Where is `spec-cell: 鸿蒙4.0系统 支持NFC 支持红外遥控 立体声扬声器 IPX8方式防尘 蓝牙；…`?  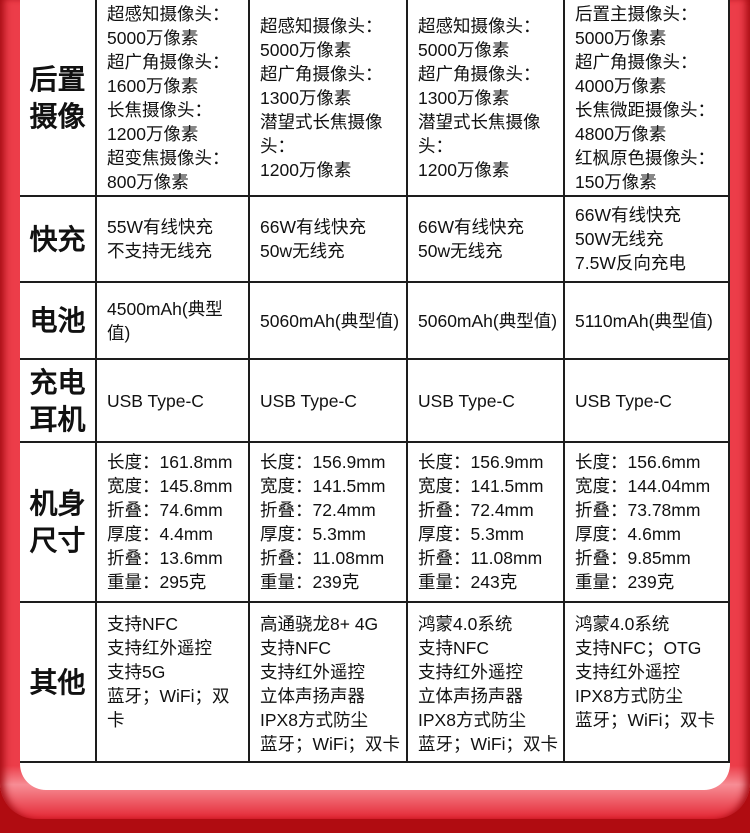 spec-cell: 鸿蒙4.0系统 支持NFC 支持红外遥控 立体声扬声器 IPX8方式防尘 蓝牙；… is located at coordinates (486, 683).